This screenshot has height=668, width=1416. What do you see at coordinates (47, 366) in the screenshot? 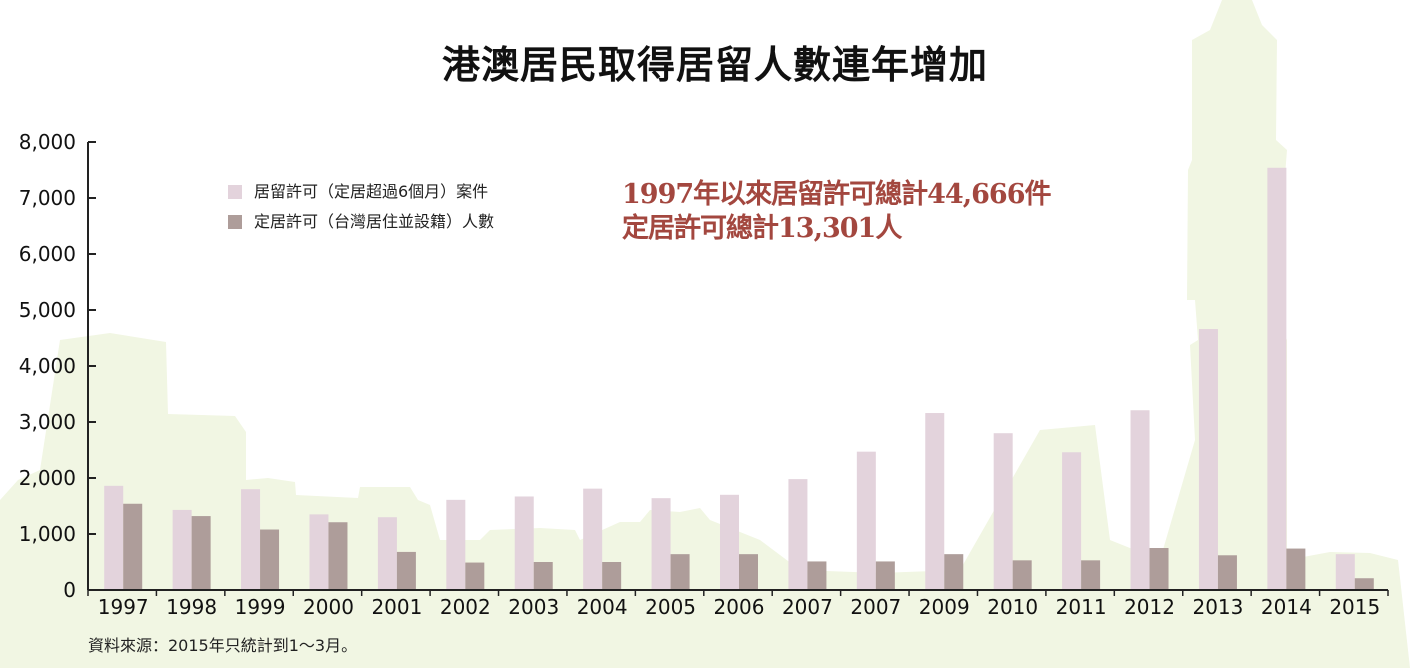
I see `y-tick-label-4: 4,000` at bounding box center [47, 366].